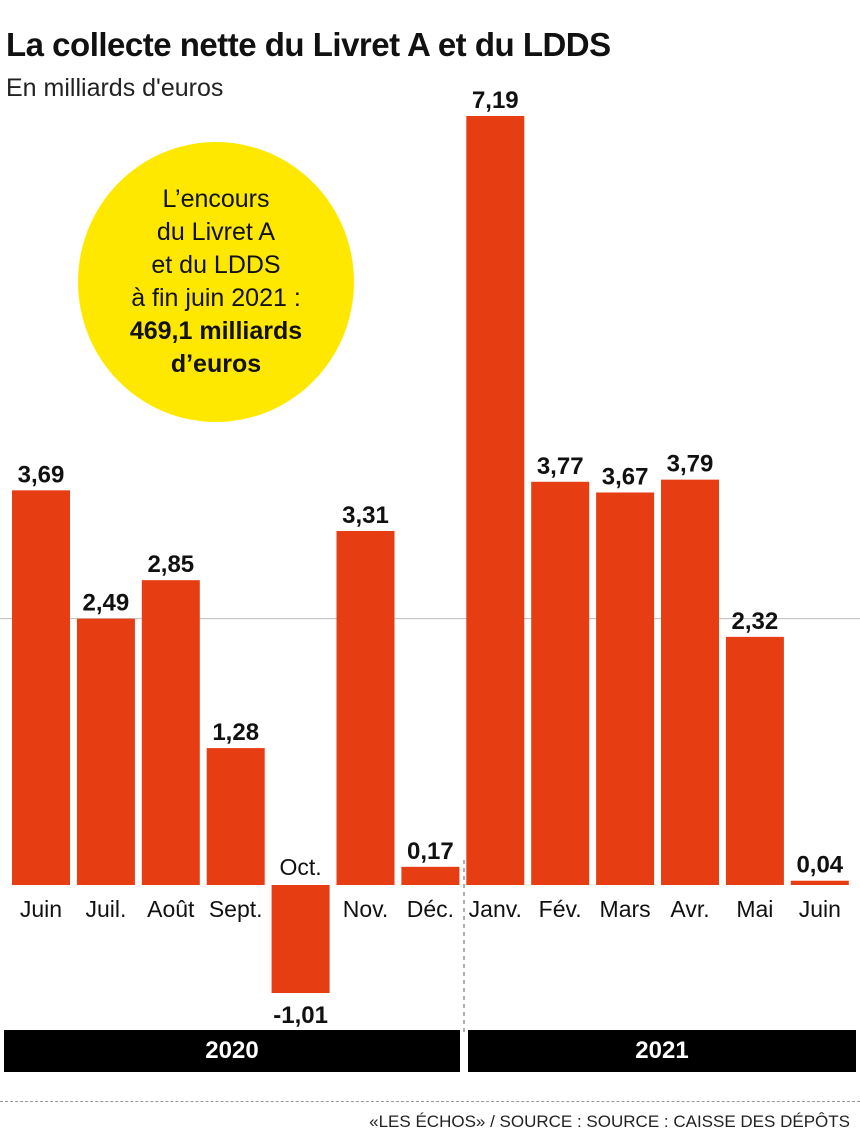 The height and width of the screenshot is (1136, 860). What do you see at coordinates (105, 909) in the screenshot?
I see `category-label: Juil.` at bounding box center [105, 909].